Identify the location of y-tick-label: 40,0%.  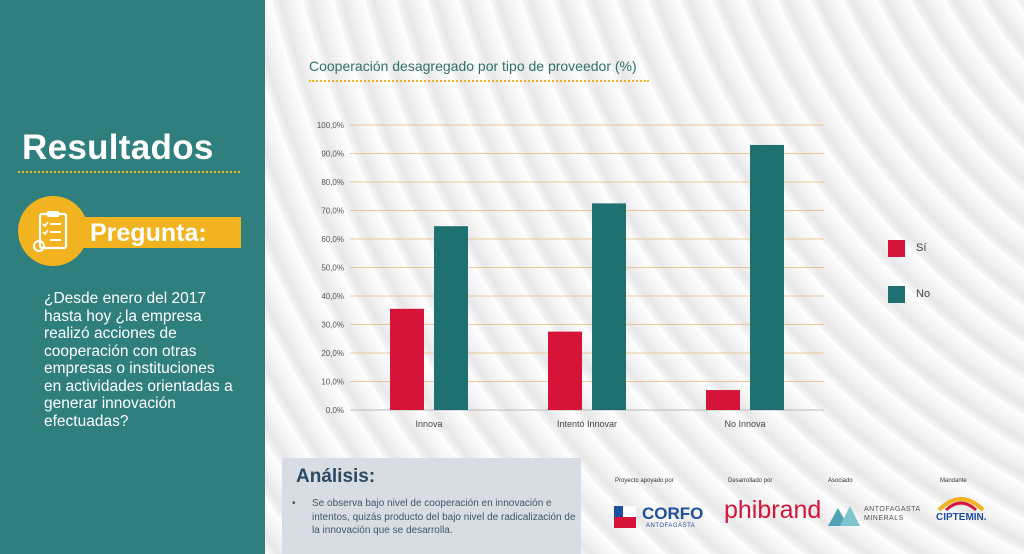
(332, 296).